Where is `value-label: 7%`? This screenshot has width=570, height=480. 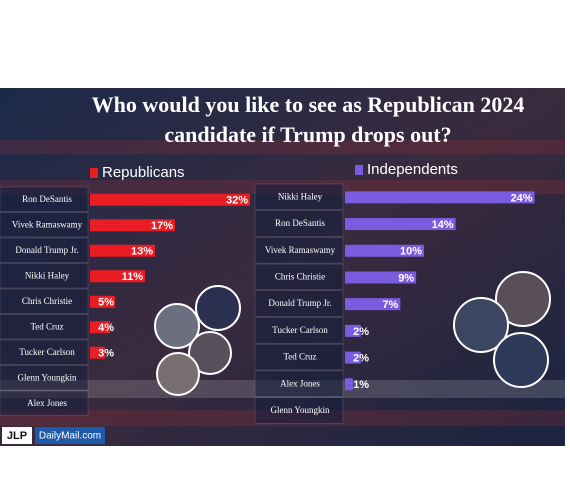 value-label: 7% is located at coordinates (390, 305).